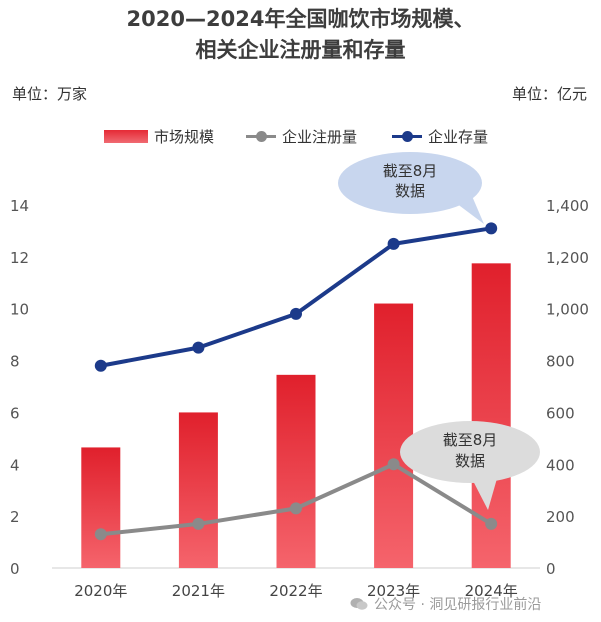 The height and width of the screenshot is (622, 601). I want to click on right-tick-label-2: 400, so click(560, 465).